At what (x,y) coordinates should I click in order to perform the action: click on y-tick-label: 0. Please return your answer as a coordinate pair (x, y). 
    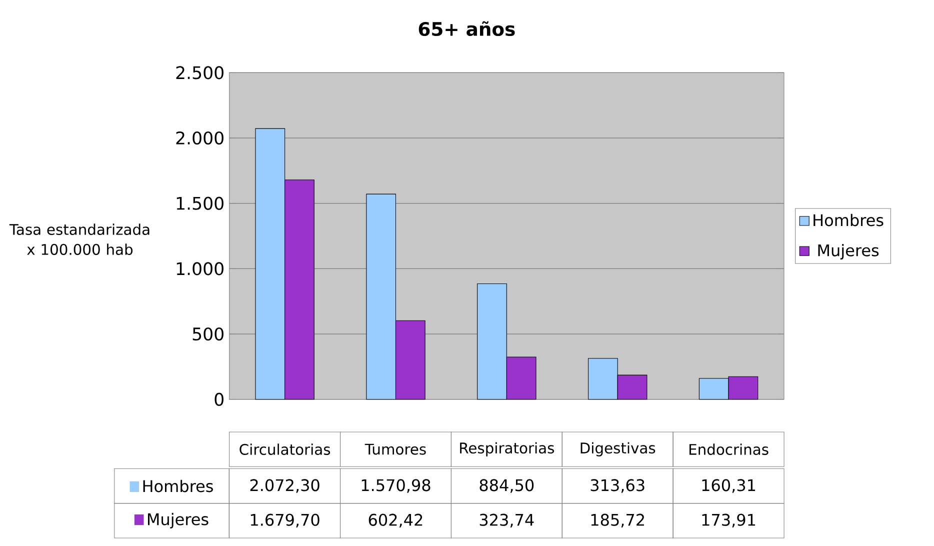
    Looking at the image, I should click on (219, 399).